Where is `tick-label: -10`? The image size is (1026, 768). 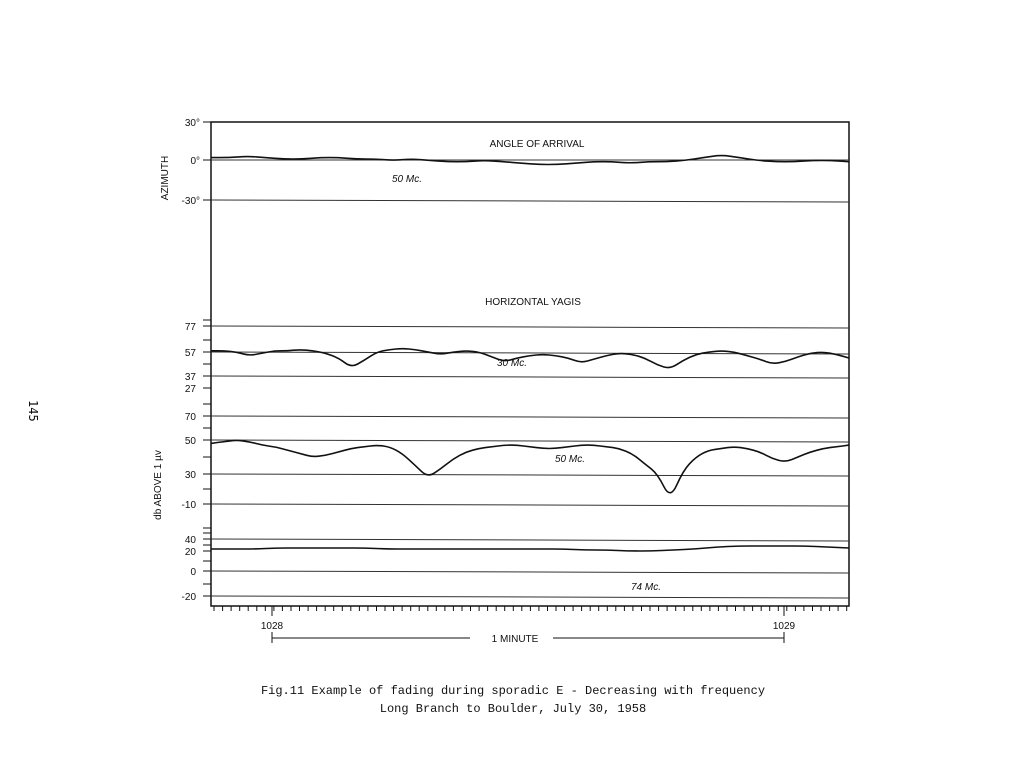 tick-label: -10 is located at coordinates (189, 505).